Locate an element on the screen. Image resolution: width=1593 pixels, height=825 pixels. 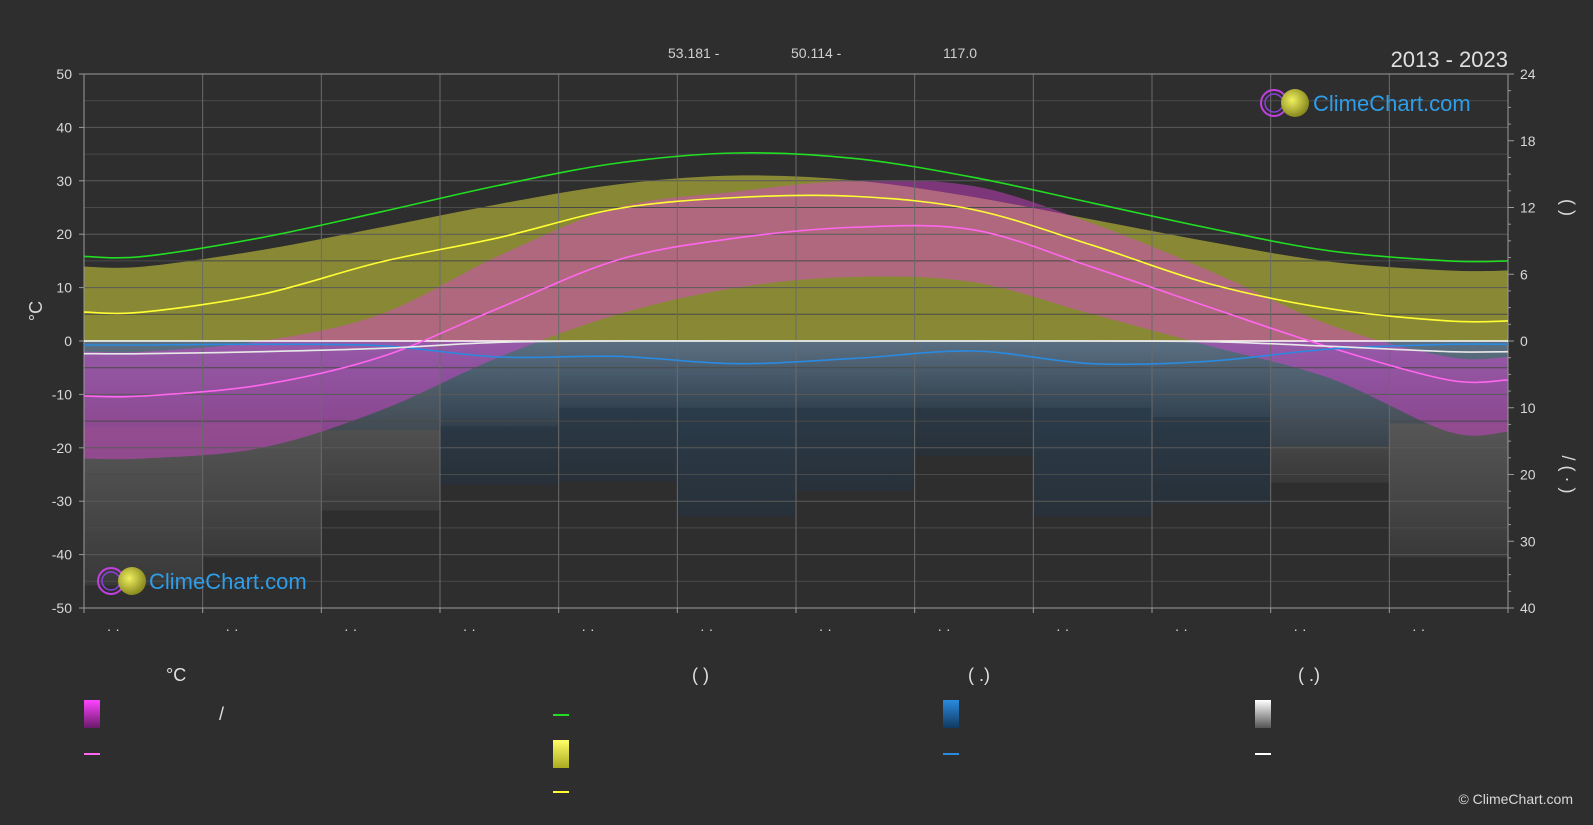
y-tick-label: 0 is located at coordinates (68, 341).